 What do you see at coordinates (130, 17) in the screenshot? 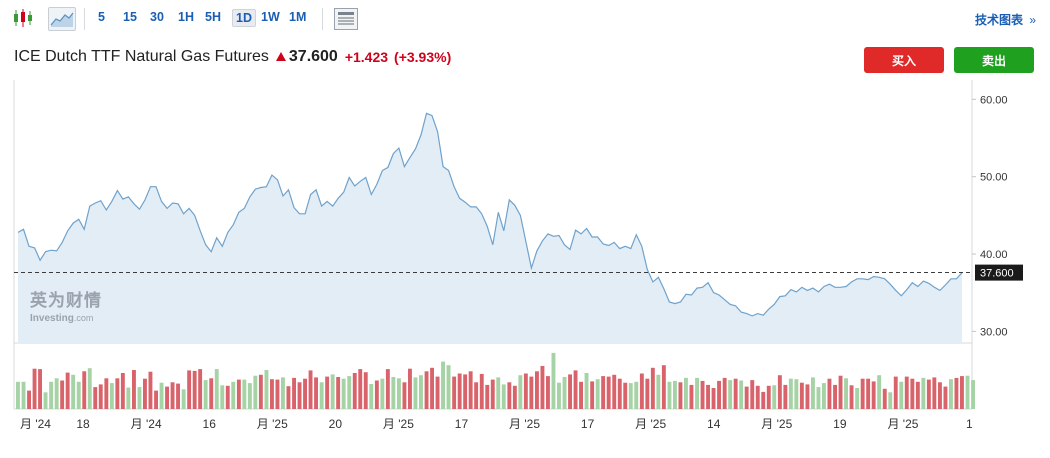
I see `timeframe-15: 15` at bounding box center [130, 17].